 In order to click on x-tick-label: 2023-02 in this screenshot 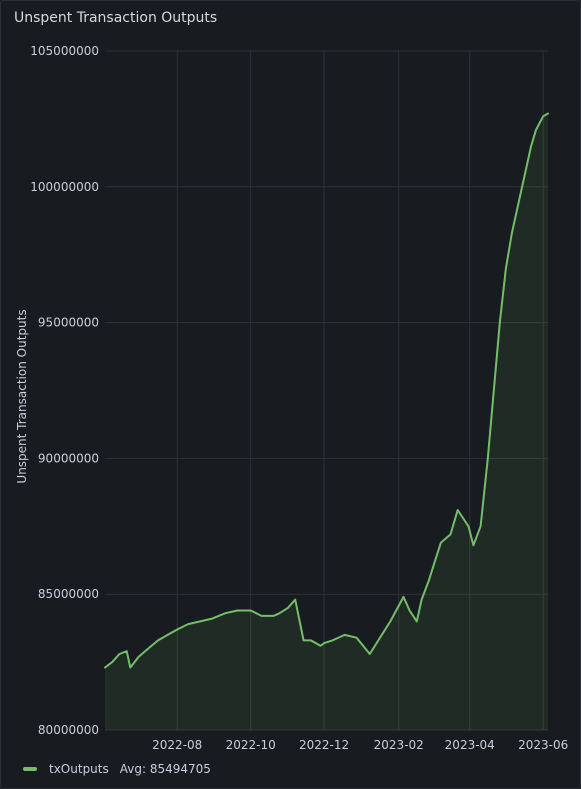, I will do `click(399, 745)`.